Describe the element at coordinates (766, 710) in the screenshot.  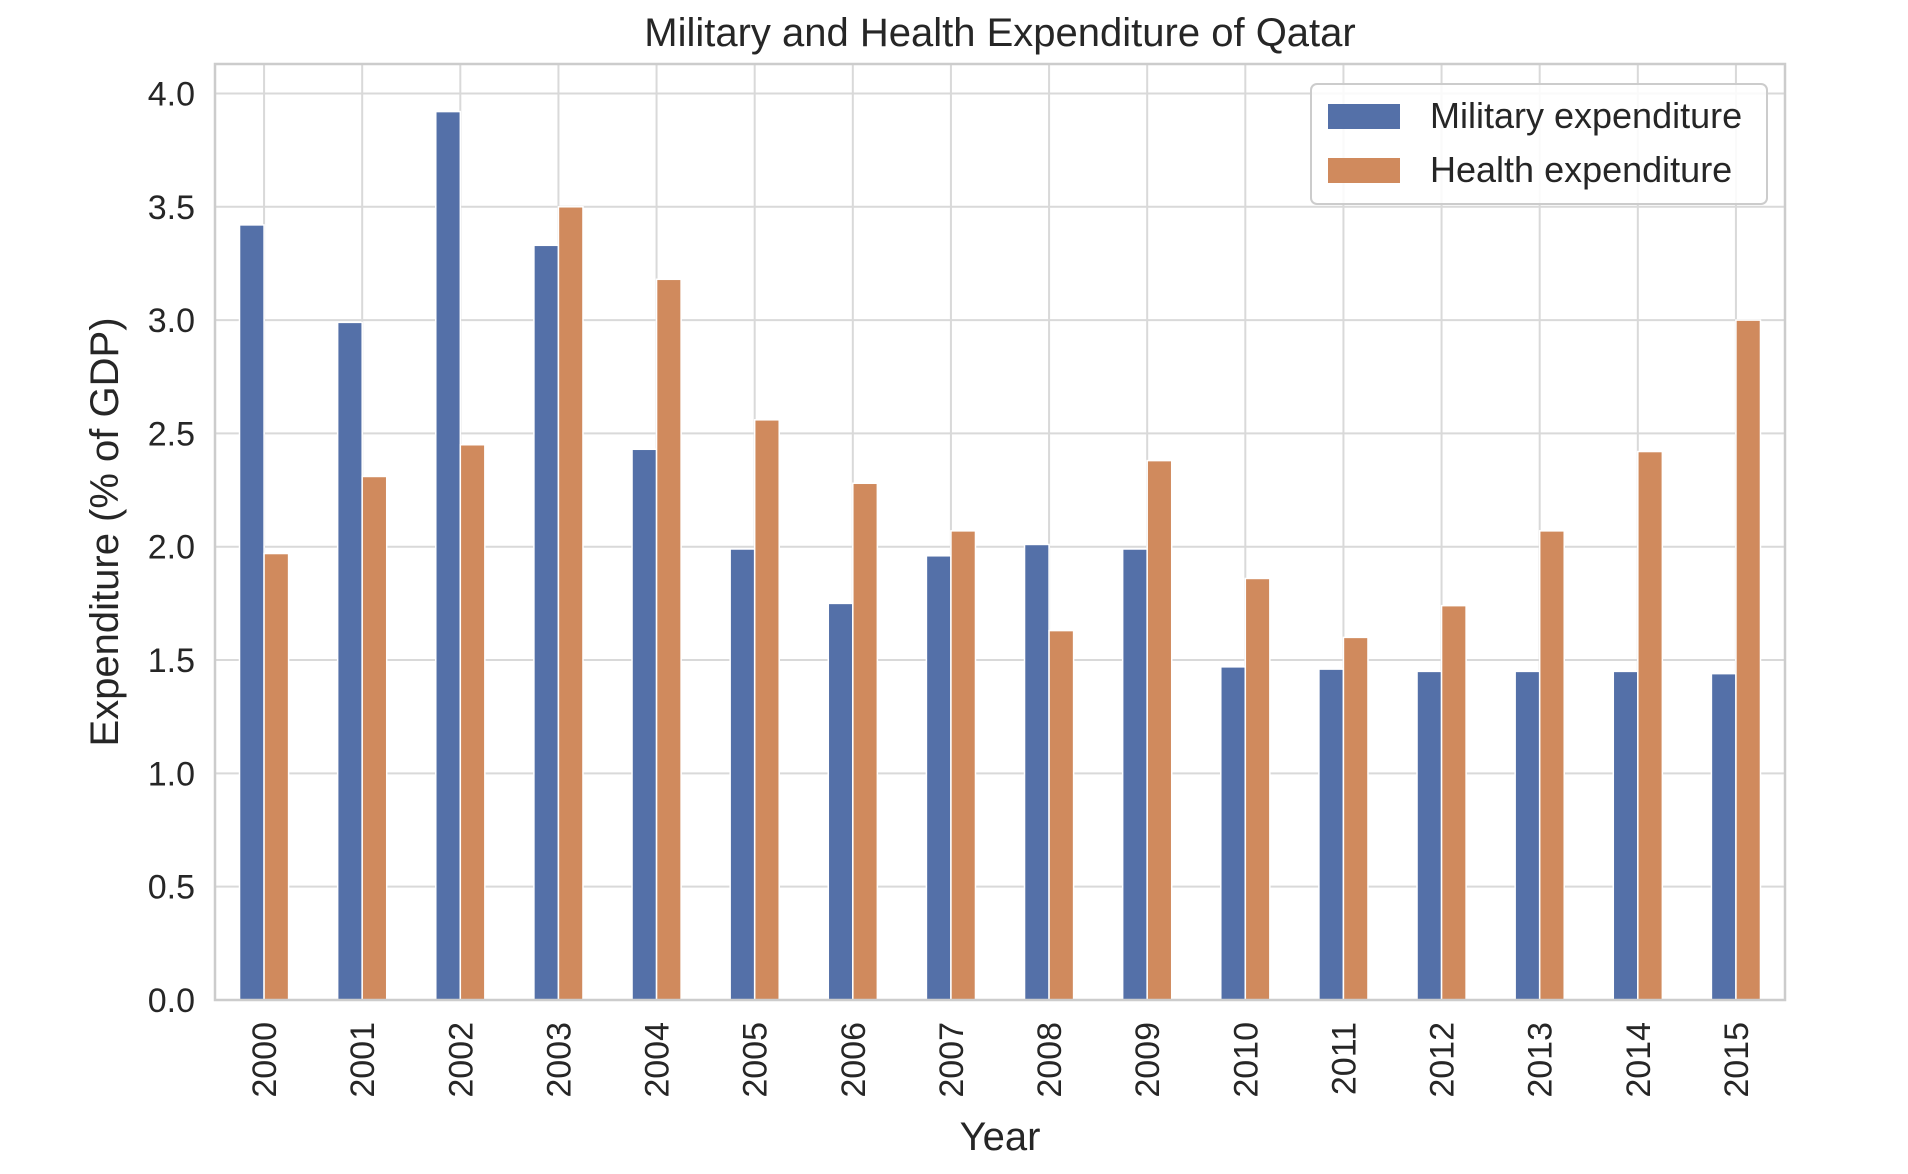
I see `bar-health-2005` at that location.